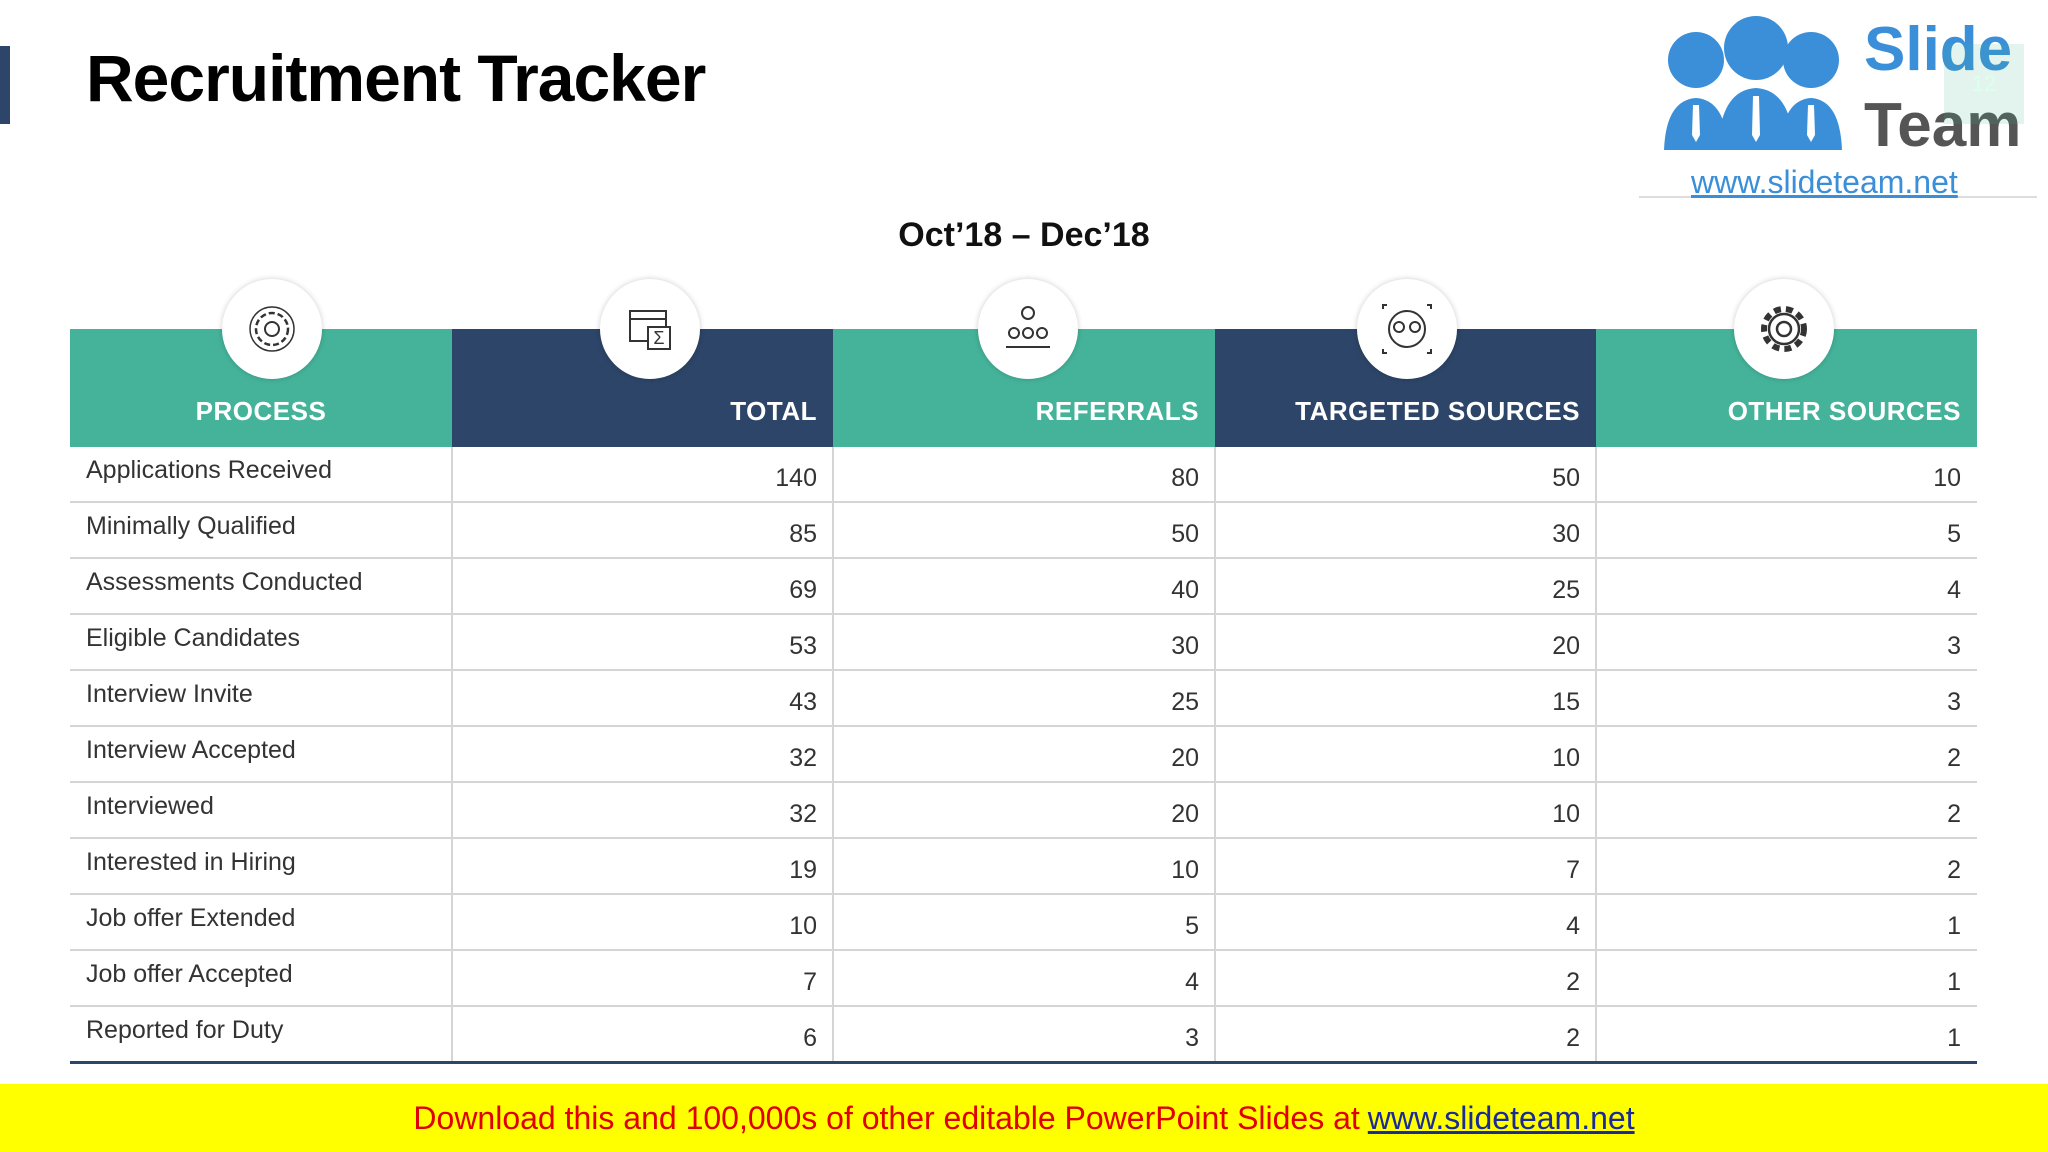 The width and height of the screenshot is (2048, 1152). Describe the element at coordinates (261, 475) in the screenshot. I see `row-label: Applications Received` at that location.